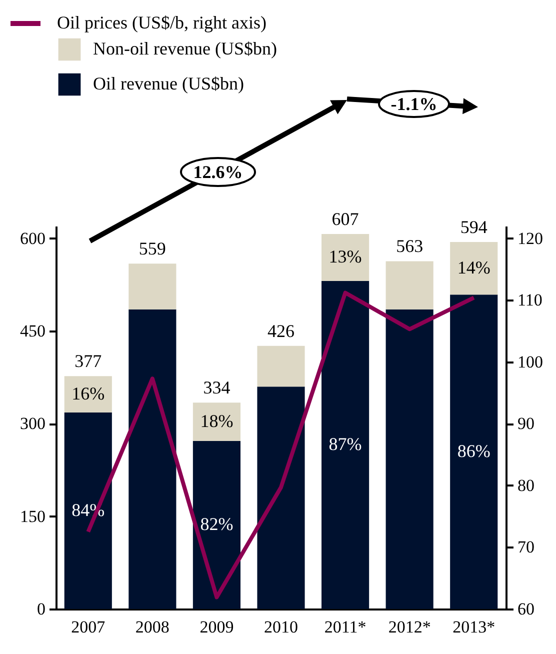 The height and width of the screenshot is (654, 556). Describe the element at coordinates (281, 330) in the screenshot. I see `total-label: 426` at that location.